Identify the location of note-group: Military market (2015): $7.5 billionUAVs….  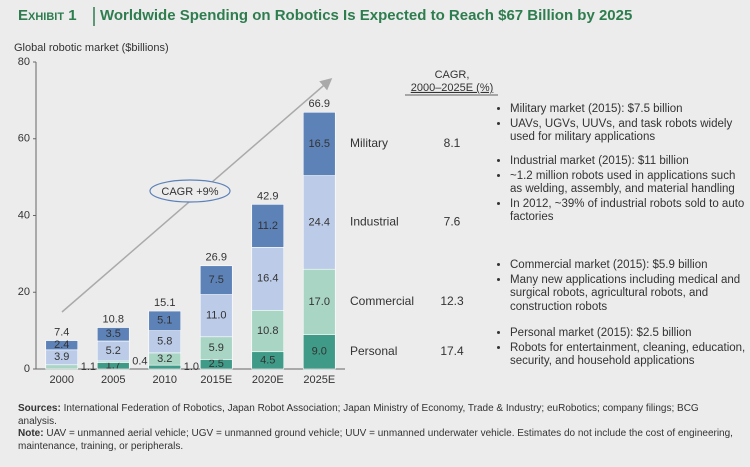
(622, 124).